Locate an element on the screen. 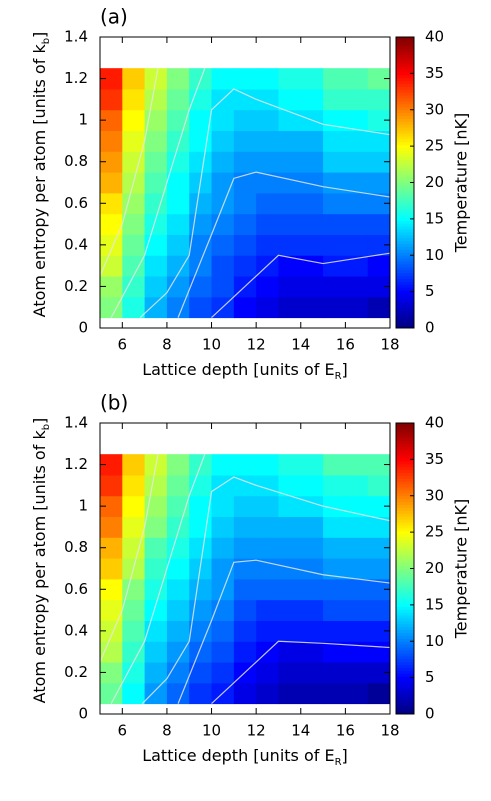 The height and width of the screenshot is (801, 491). colorbar-tick-label: 30 is located at coordinates (434, 109).